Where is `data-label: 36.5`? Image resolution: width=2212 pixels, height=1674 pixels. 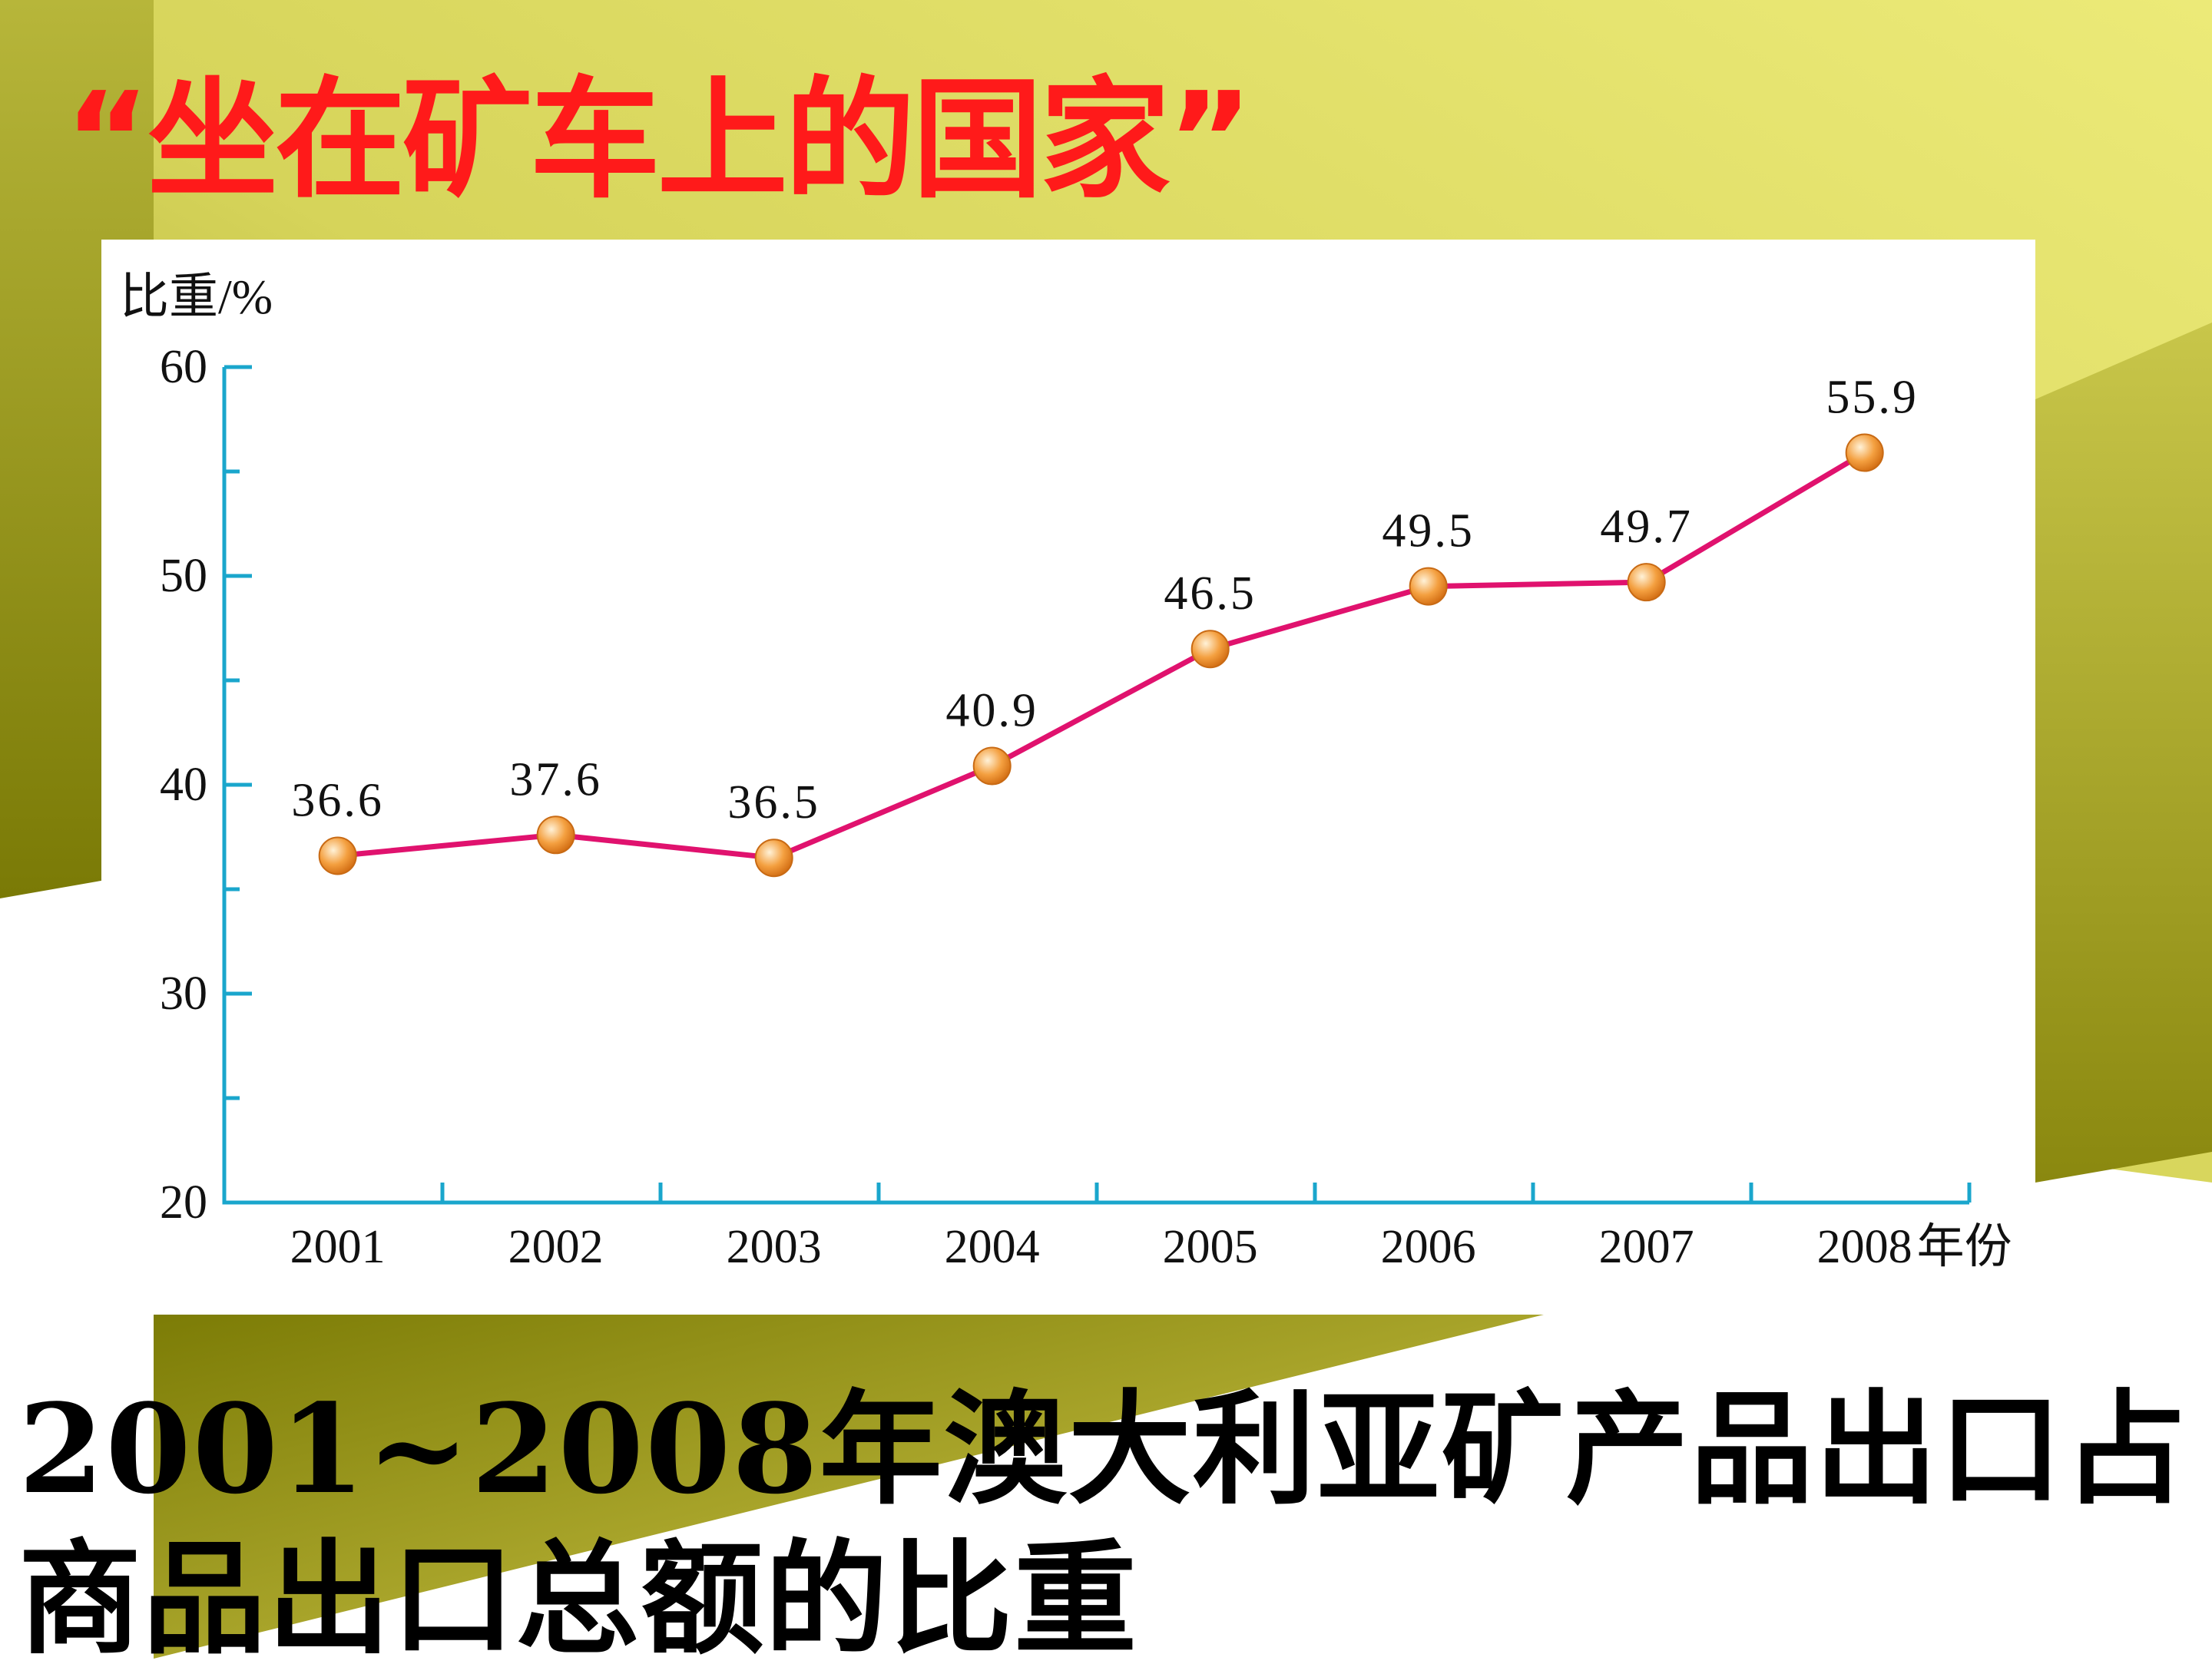 data-label: 36.5 is located at coordinates (774, 803).